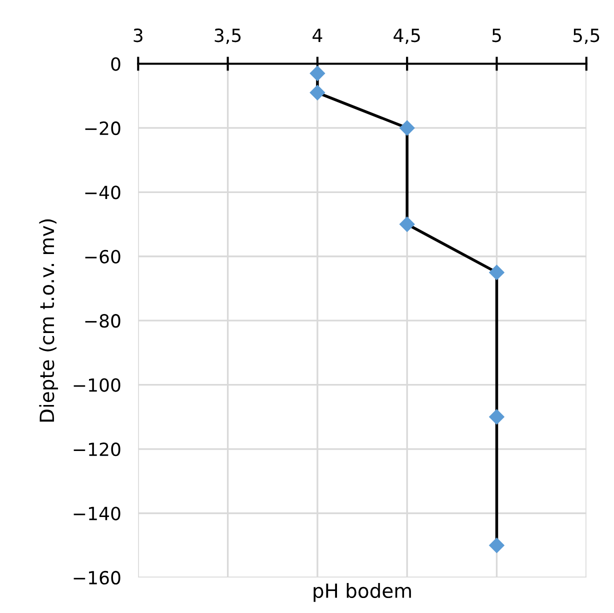  What do you see at coordinates (362, 592) in the screenshot?
I see `x-axis-title: pH bodem` at bounding box center [362, 592].